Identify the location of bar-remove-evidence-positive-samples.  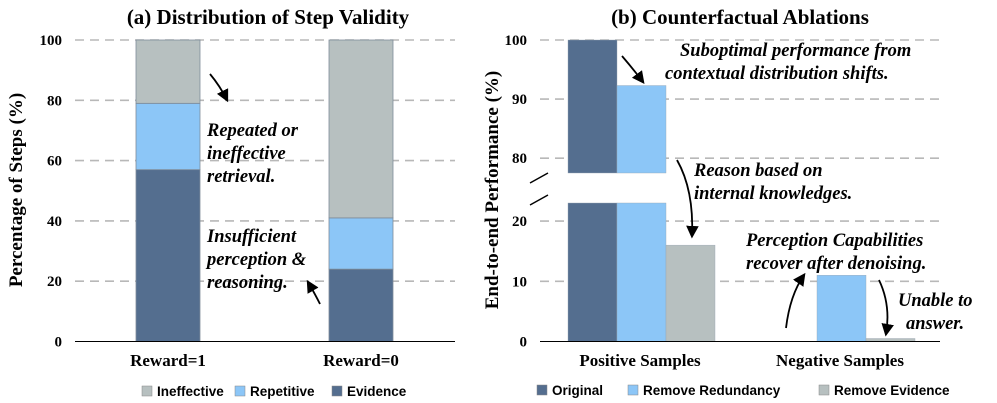
(690, 293).